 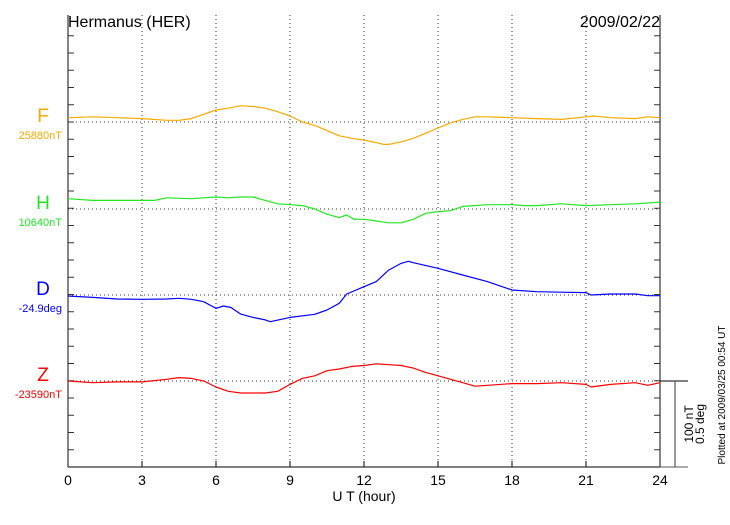 What do you see at coordinates (722, 395) in the screenshot?
I see `plotted-at-note: Plotted at 2009/03/25 00:54 UT` at bounding box center [722, 395].